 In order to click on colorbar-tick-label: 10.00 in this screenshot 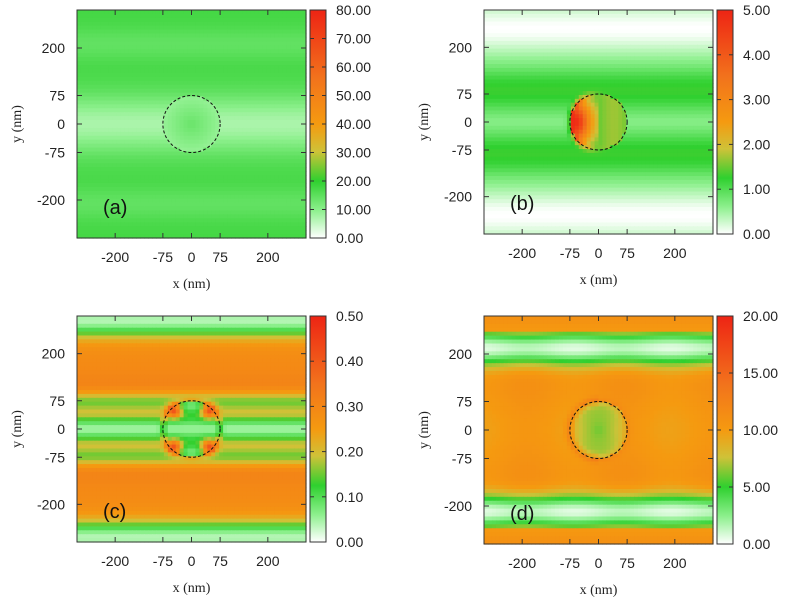, I will do `click(353, 210)`.